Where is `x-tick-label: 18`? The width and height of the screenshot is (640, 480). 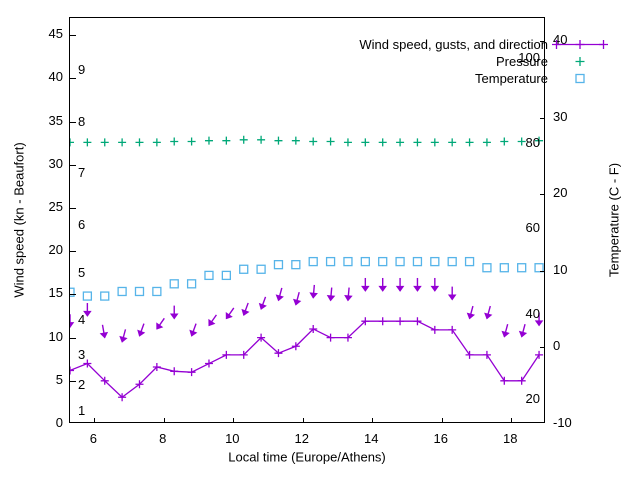 x-tick-label: 18 is located at coordinates (510, 438).